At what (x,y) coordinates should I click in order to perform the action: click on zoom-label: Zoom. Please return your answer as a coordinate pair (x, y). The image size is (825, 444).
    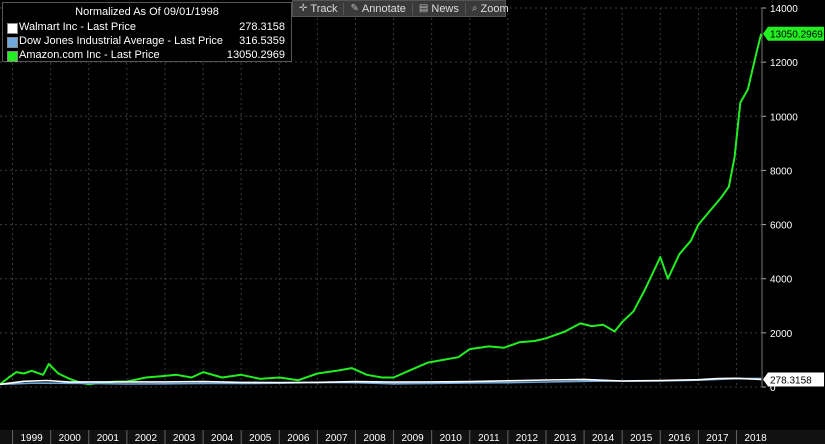
    Looking at the image, I should click on (494, 8).